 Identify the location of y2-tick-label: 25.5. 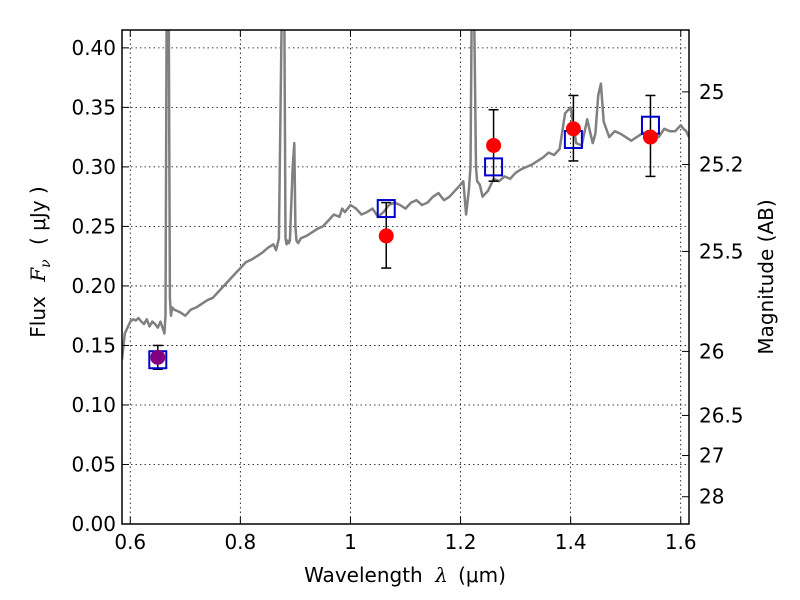
(721, 251).